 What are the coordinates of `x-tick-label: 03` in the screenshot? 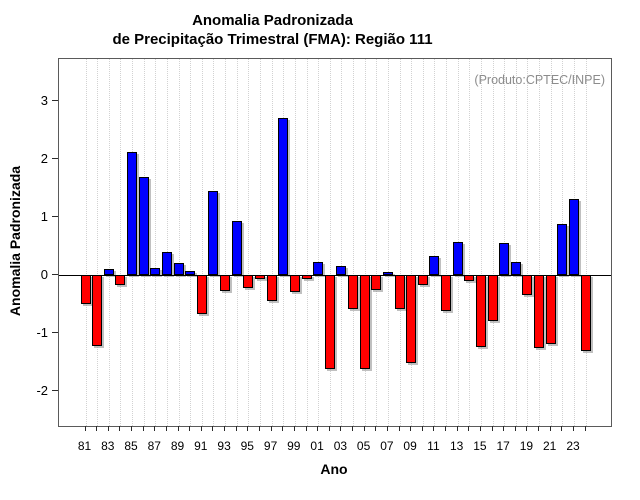 It's located at (340, 446).